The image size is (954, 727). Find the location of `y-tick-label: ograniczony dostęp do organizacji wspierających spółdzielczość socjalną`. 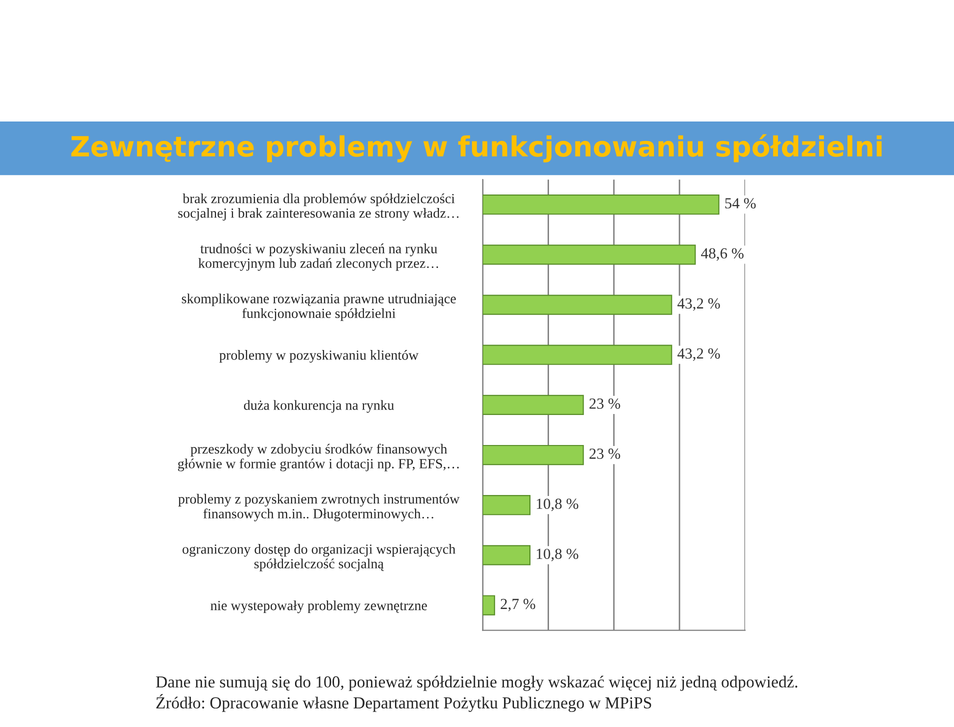

y-tick-label: ograniczony dostęp do organizacji wspierających spółdzielczość socjalną is located at coordinates (319, 558).